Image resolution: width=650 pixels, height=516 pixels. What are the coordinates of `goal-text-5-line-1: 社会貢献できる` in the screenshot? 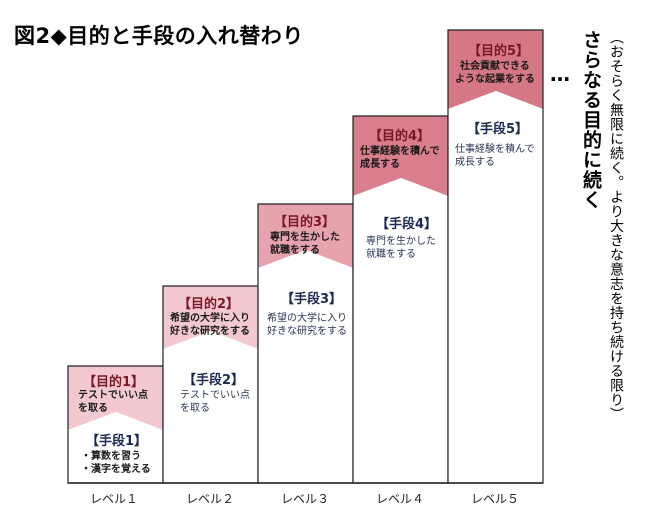 It's located at (495, 66).